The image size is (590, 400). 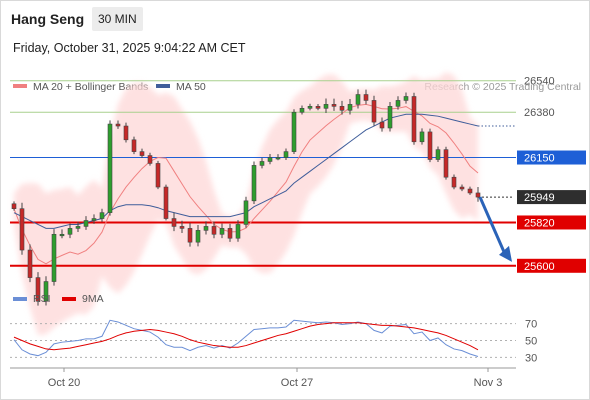 What do you see at coordinates (117, 19) in the screenshot?
I see `timeframe-badge: 30 MIN` at bounding box center [117, 19].